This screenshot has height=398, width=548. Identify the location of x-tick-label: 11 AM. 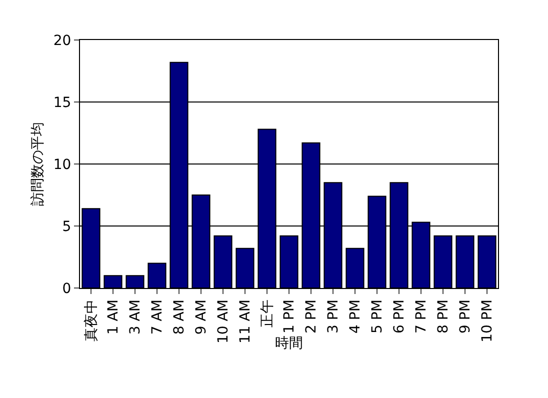
(246, 322).